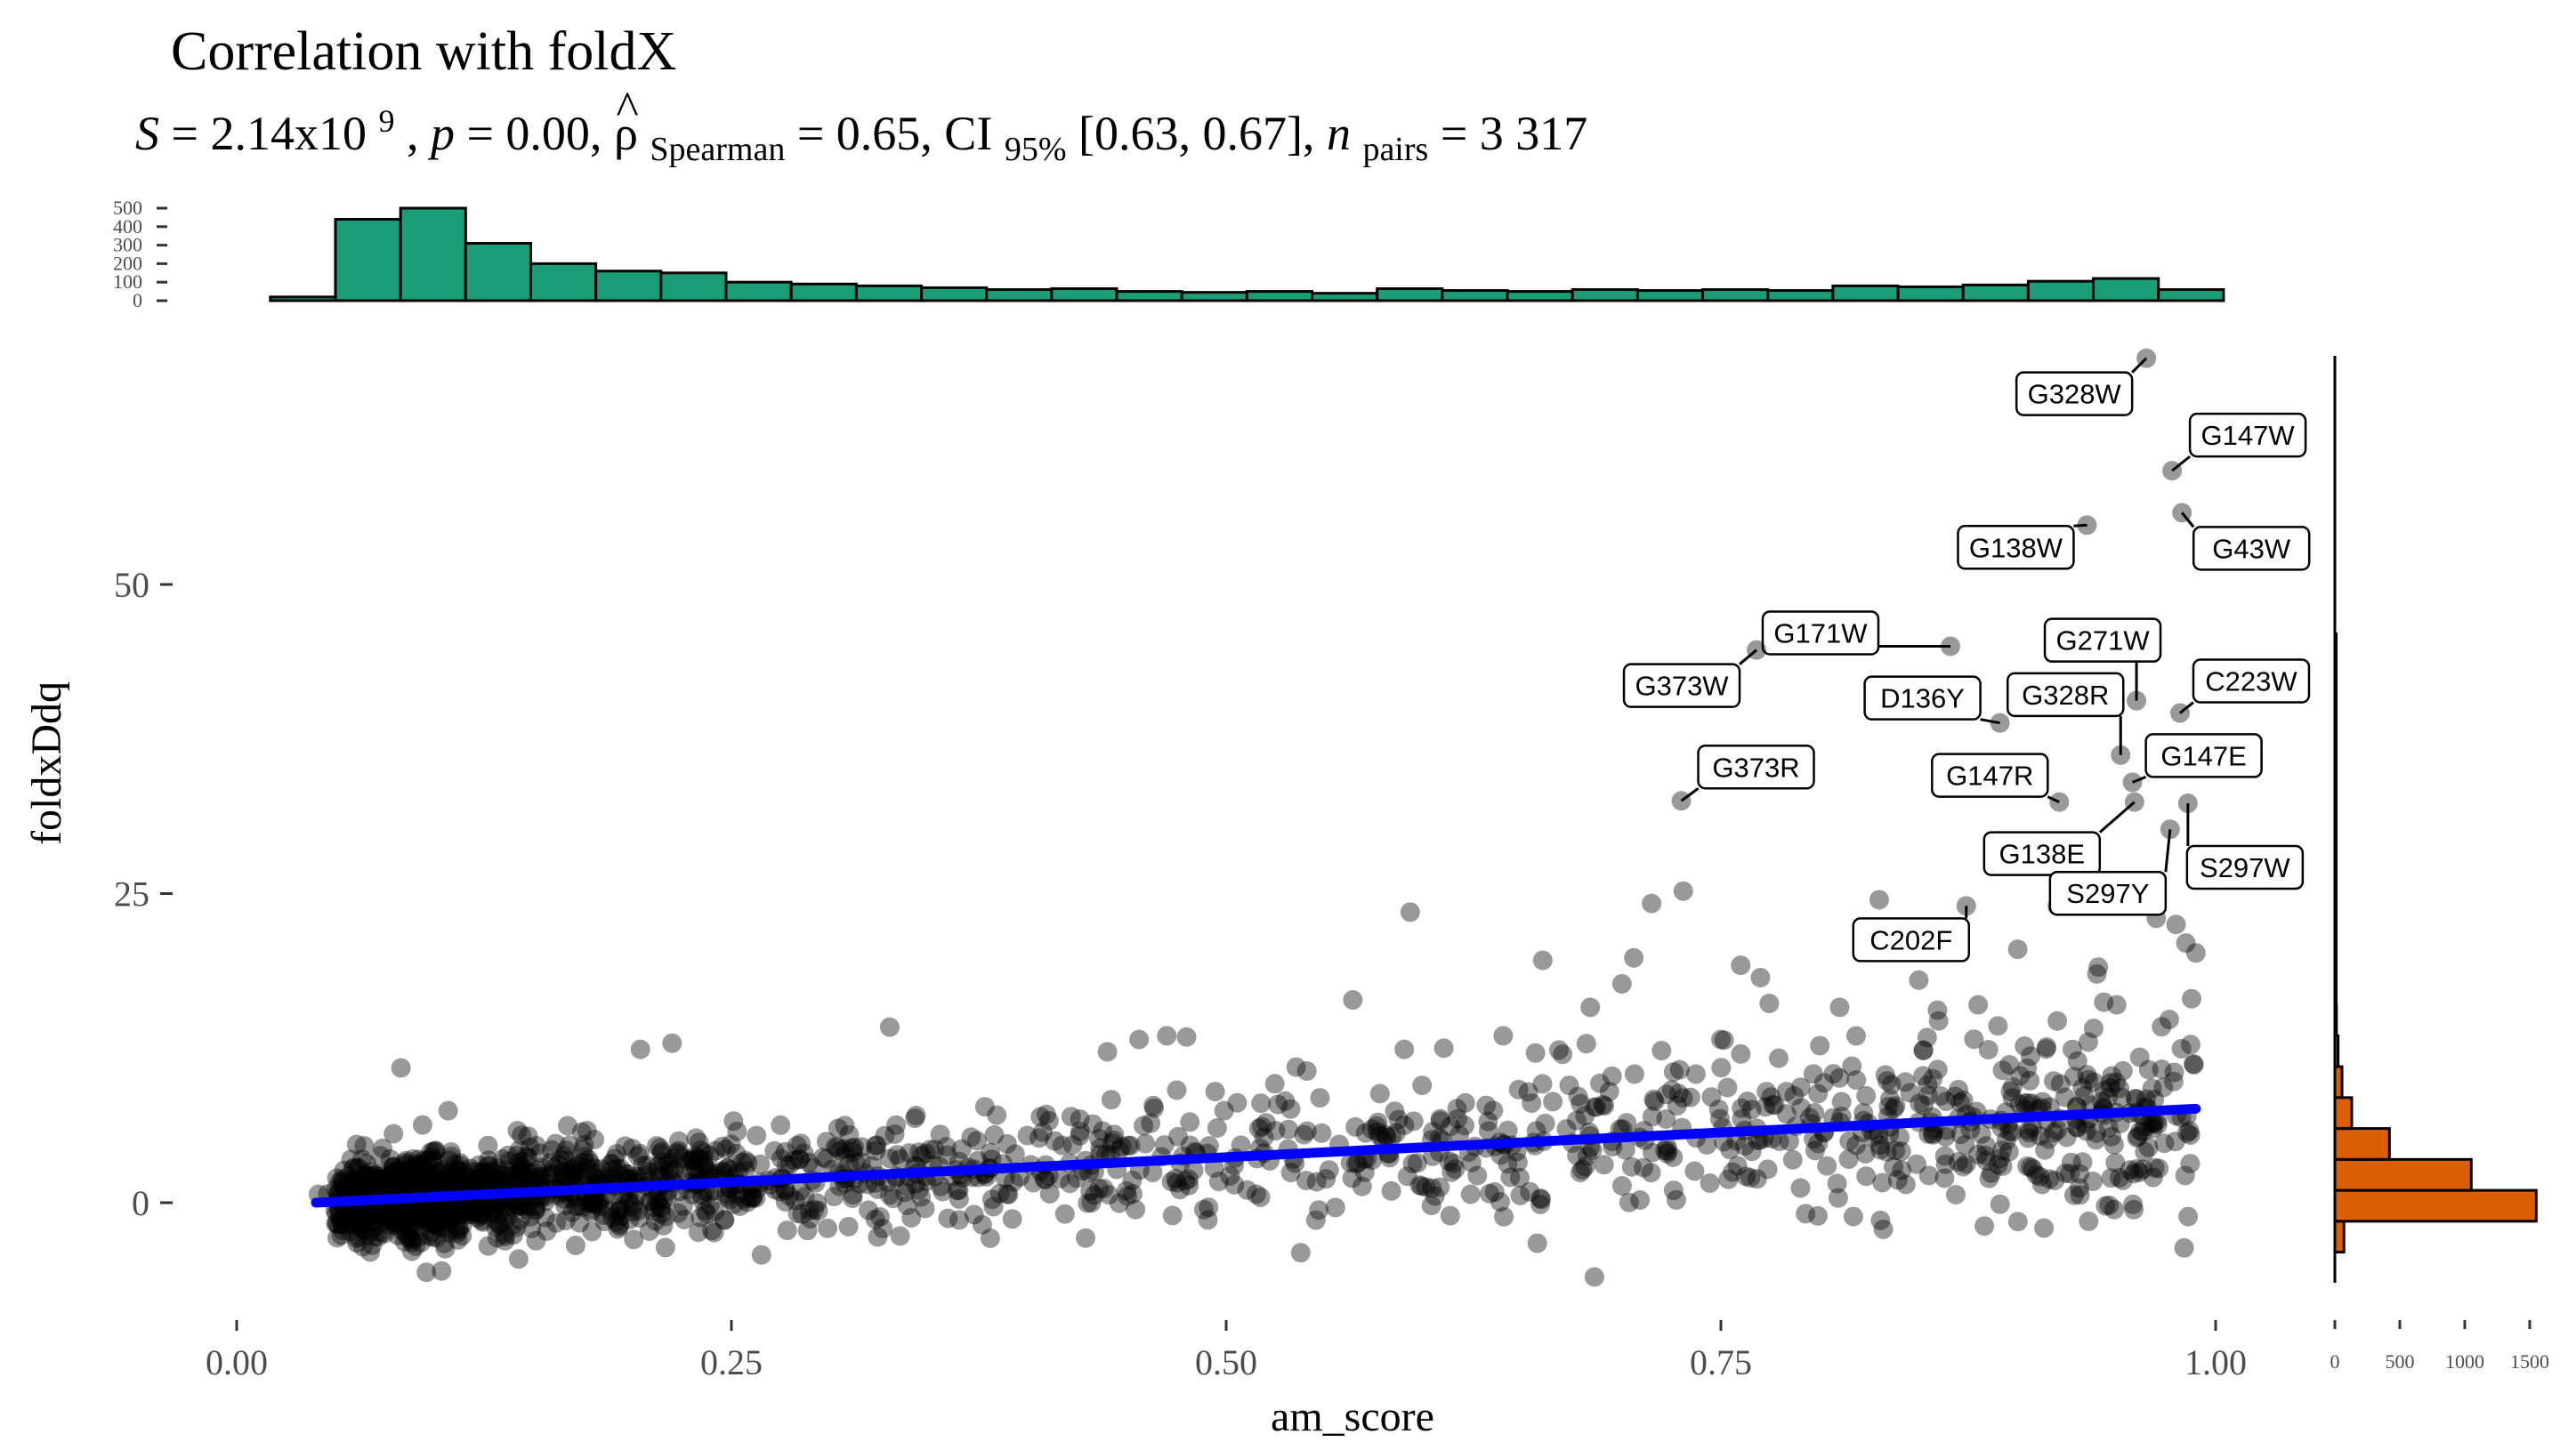 The width and height of the screenshot is (2576, 1450). Describe the element at coordinates (2403, 1174) in the screenshot. I see `right-hist-bar` at that location.